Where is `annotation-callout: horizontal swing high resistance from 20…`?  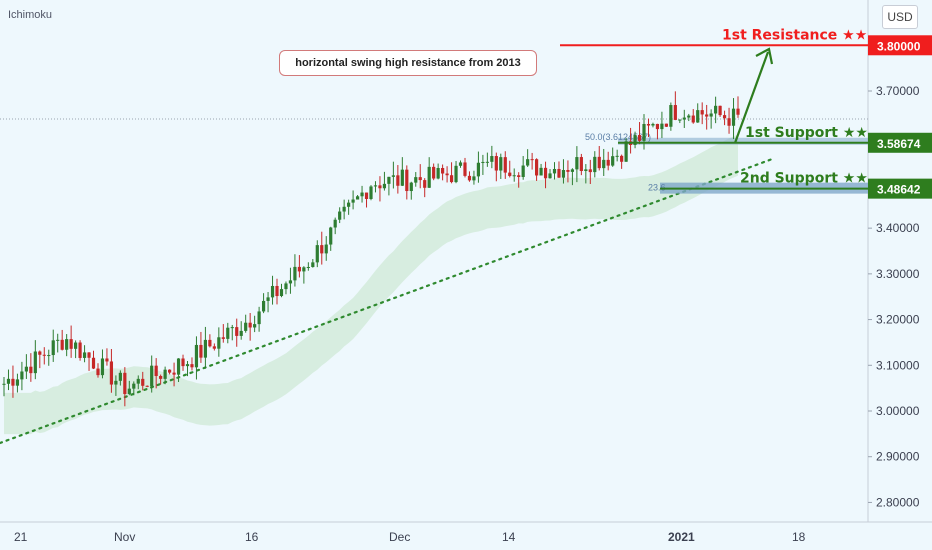 annotation-callout: horizontal swing high resistance from 20… is located at coordinates (408, 63).